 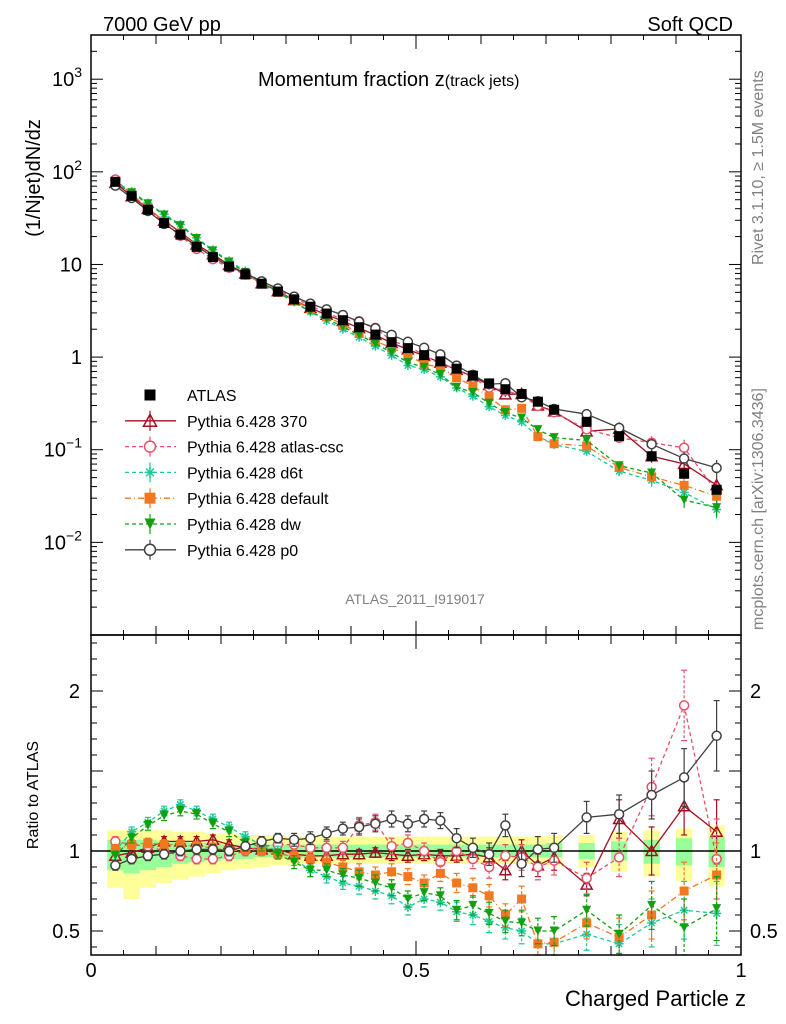 I want to click on energy-label: 7000 GeV pp, so click(x=162, y=25).